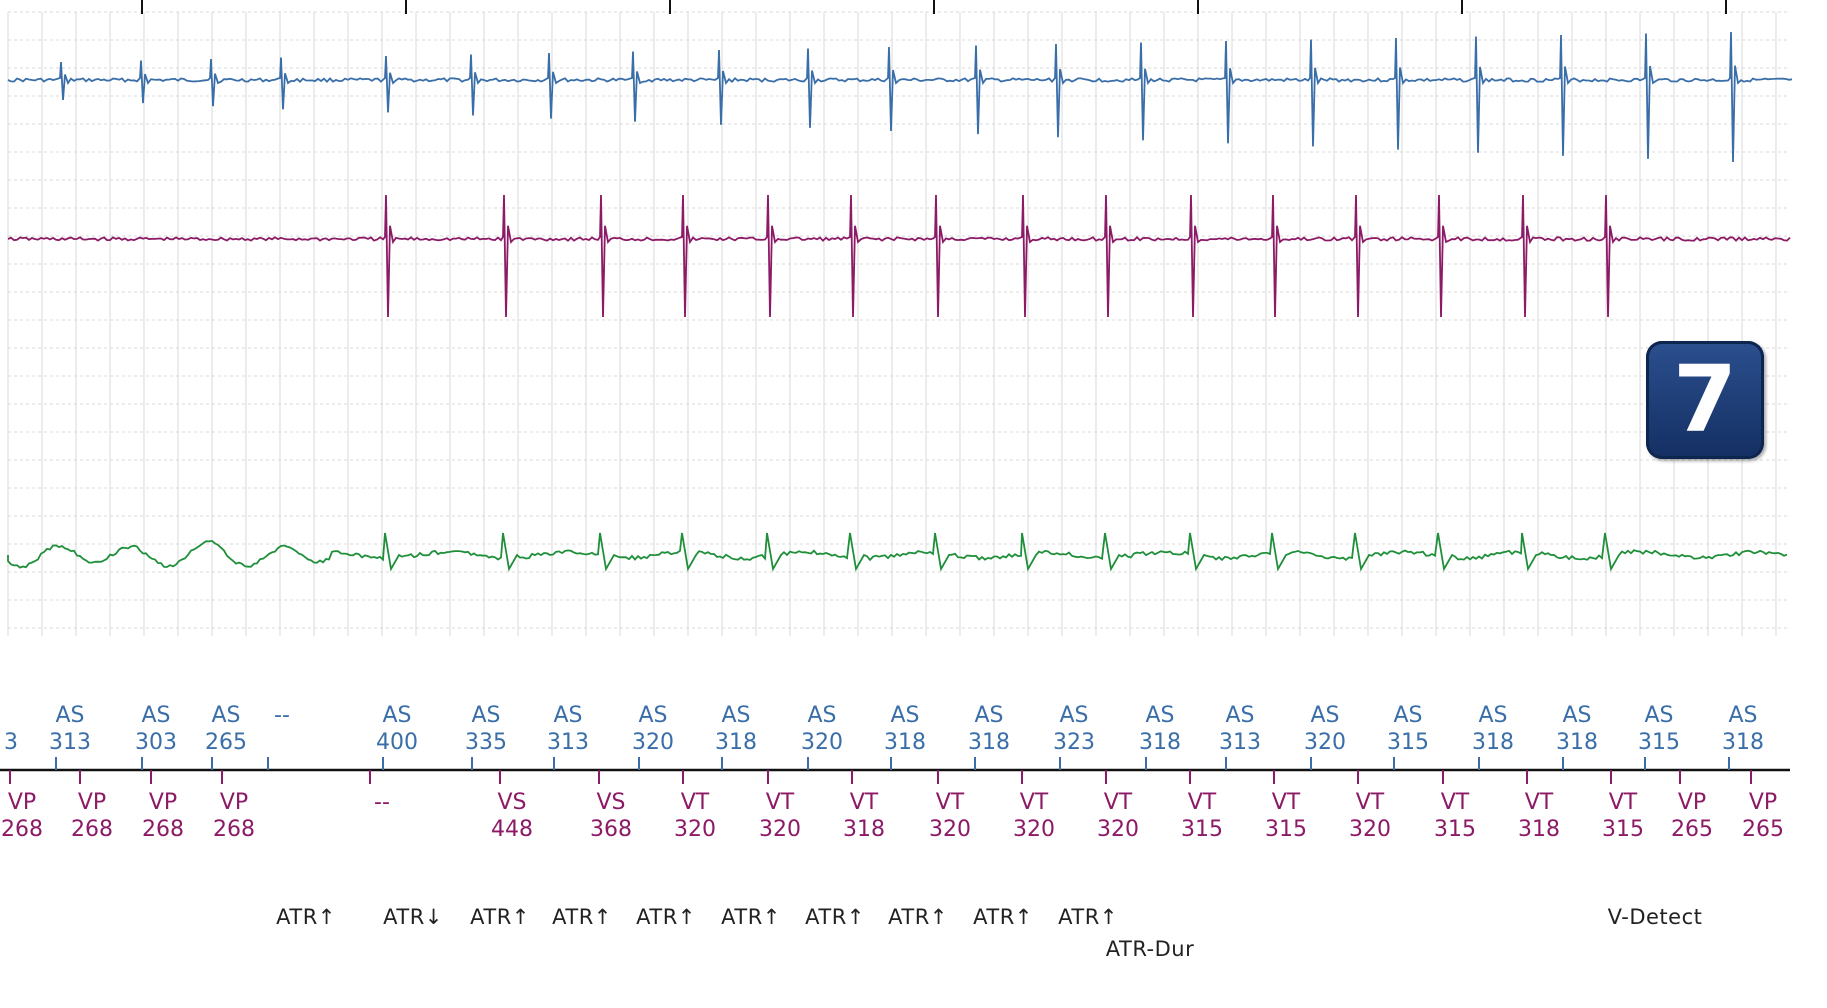  I want to click on atrial-marker-value: 303, so click(156, 742).